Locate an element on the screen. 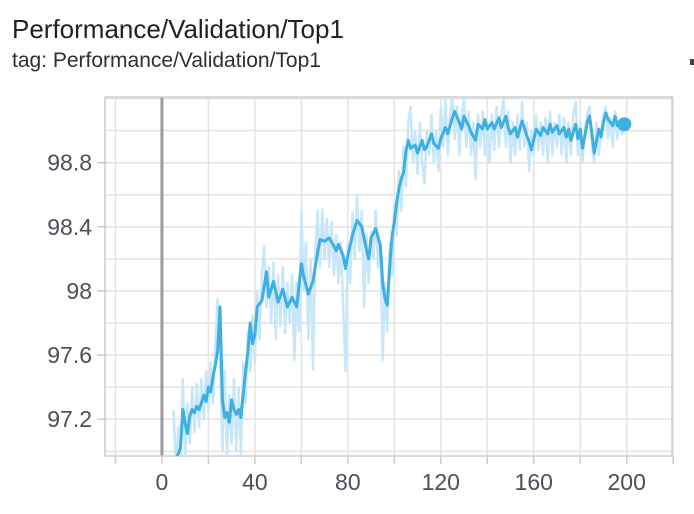  x-tick-label: 120 is located at coordinates (441, 482).